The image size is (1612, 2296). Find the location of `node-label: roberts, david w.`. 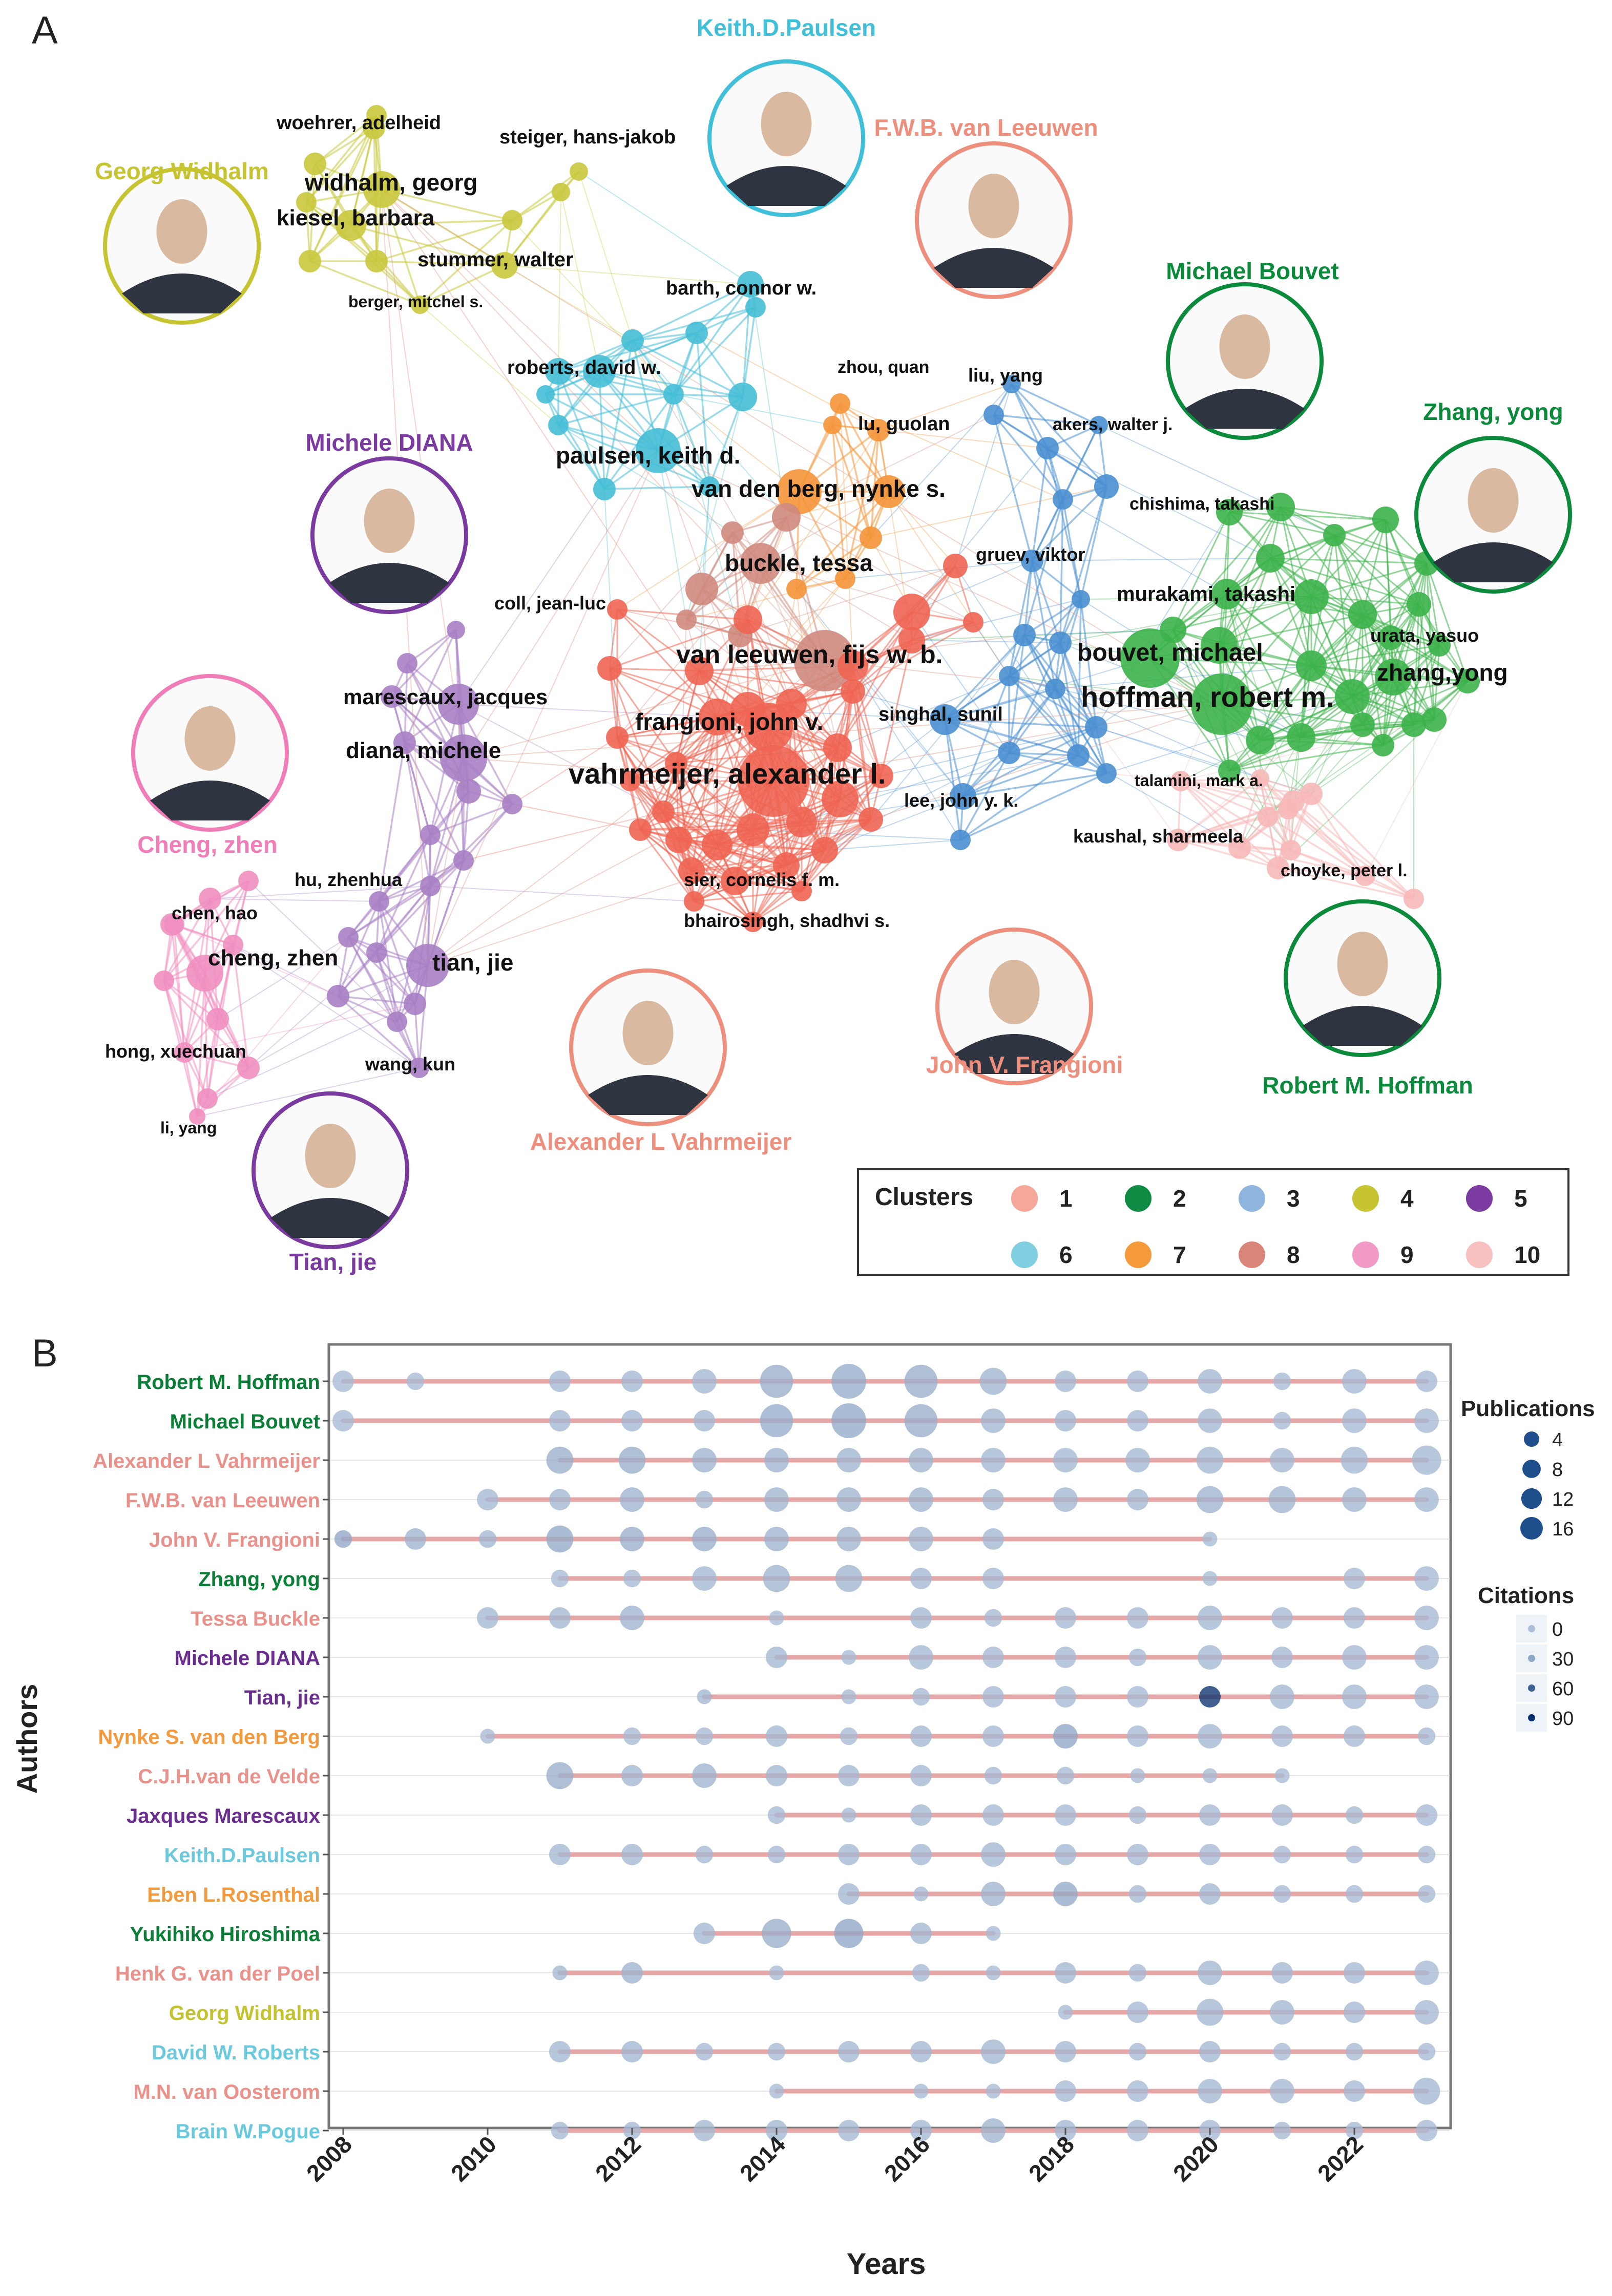

node-label: roberts, david w. is located at coordinates (584, 368).